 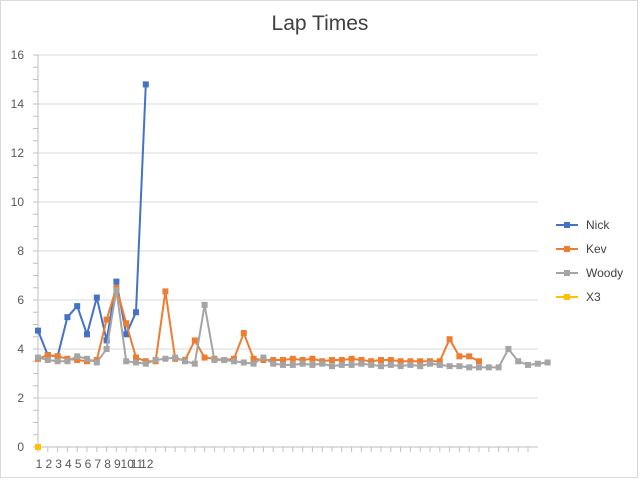 I want to click on legend-marker-nick, so click(x=567, y=225).